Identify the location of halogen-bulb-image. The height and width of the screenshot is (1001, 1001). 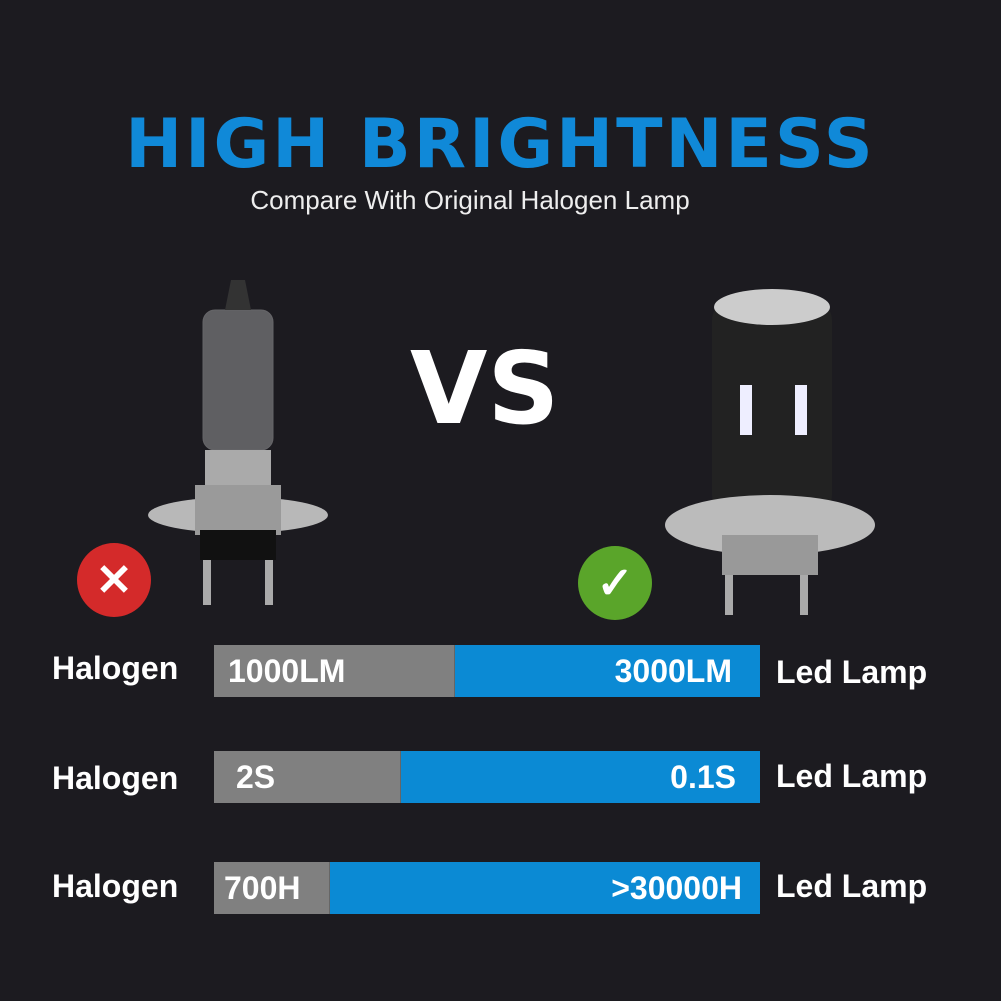
(238, 442).